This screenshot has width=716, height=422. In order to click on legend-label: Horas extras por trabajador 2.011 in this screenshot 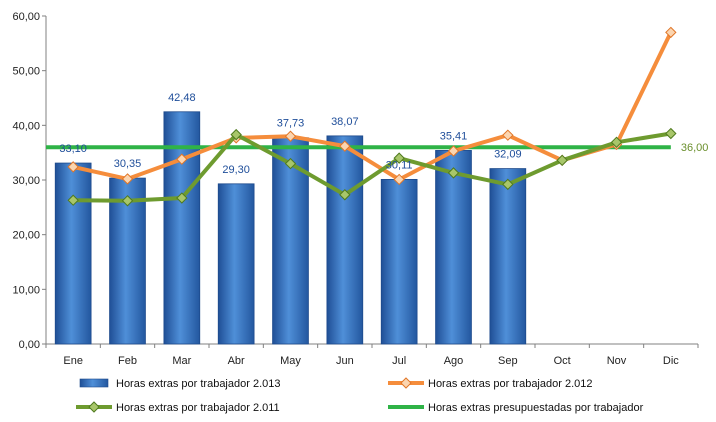, I will do `click(198, 408)`.